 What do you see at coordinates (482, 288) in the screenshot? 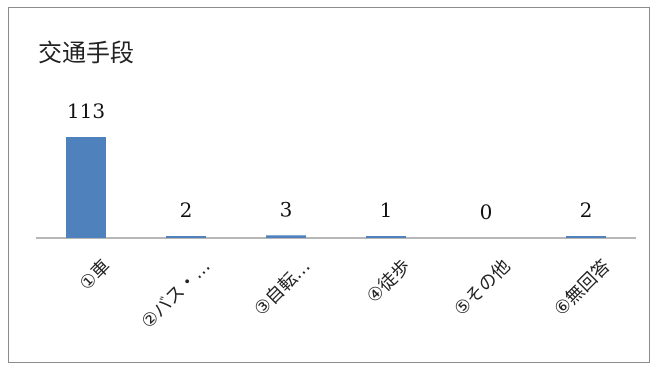
I see `category-label-5: ⑤その他` at bounding box center [482, 288].